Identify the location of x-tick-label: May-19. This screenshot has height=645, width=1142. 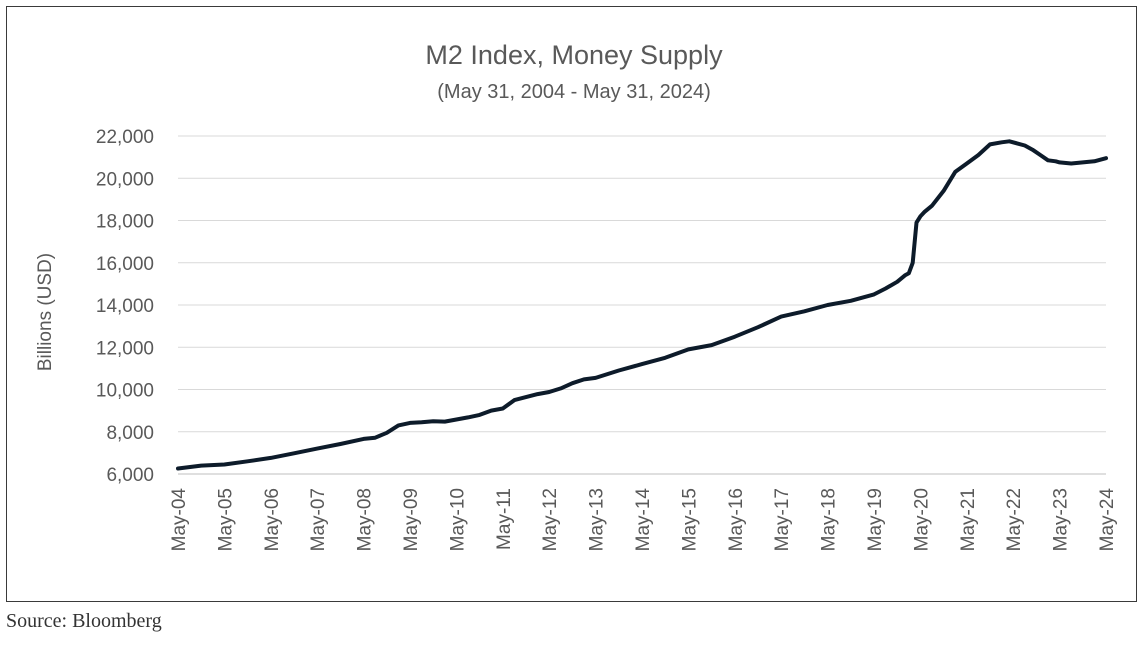
(875, 519).